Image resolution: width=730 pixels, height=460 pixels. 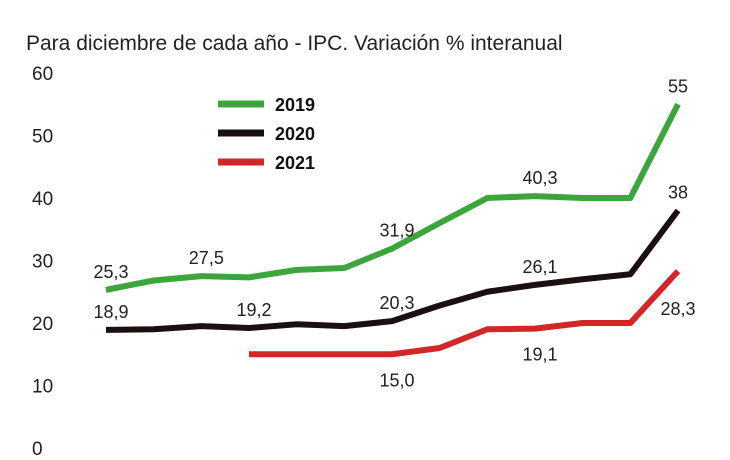 I want to click on legend-label: 2021, so click(x=295, y=163).